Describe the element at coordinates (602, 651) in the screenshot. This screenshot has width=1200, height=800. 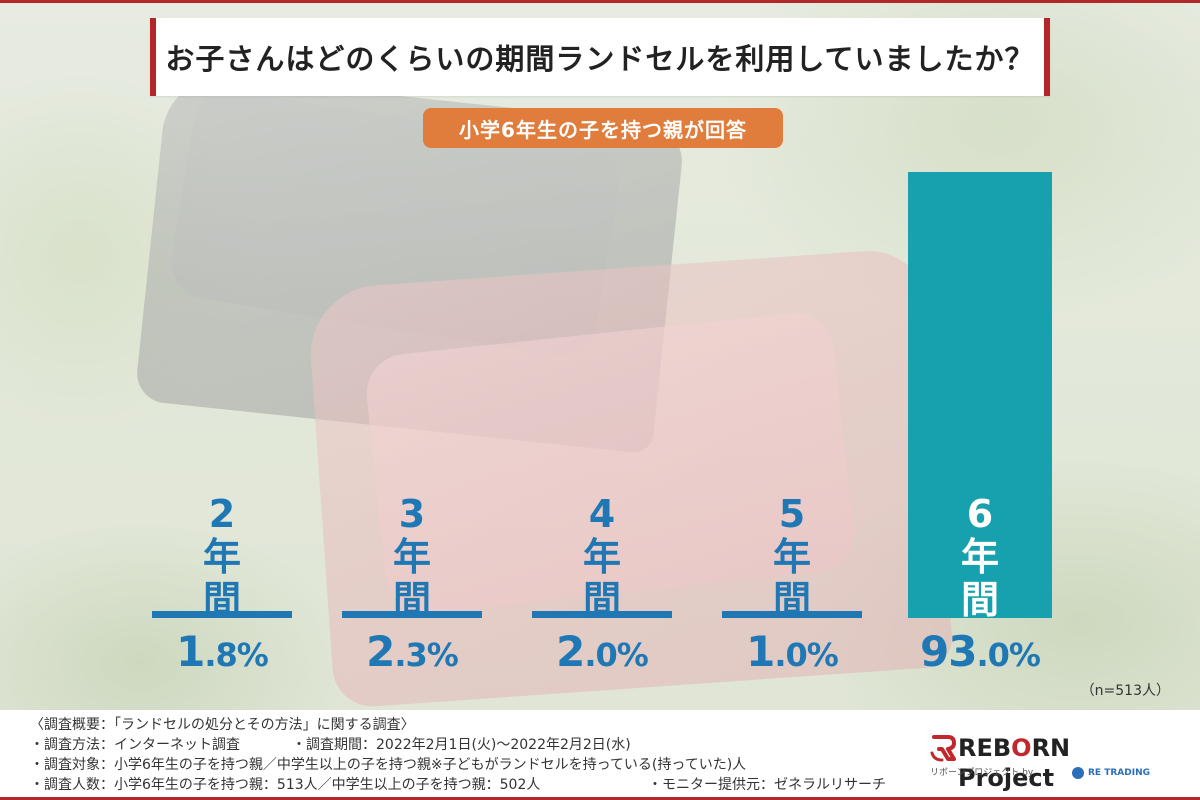
I see `value-label-3: 2.0%` at that location.